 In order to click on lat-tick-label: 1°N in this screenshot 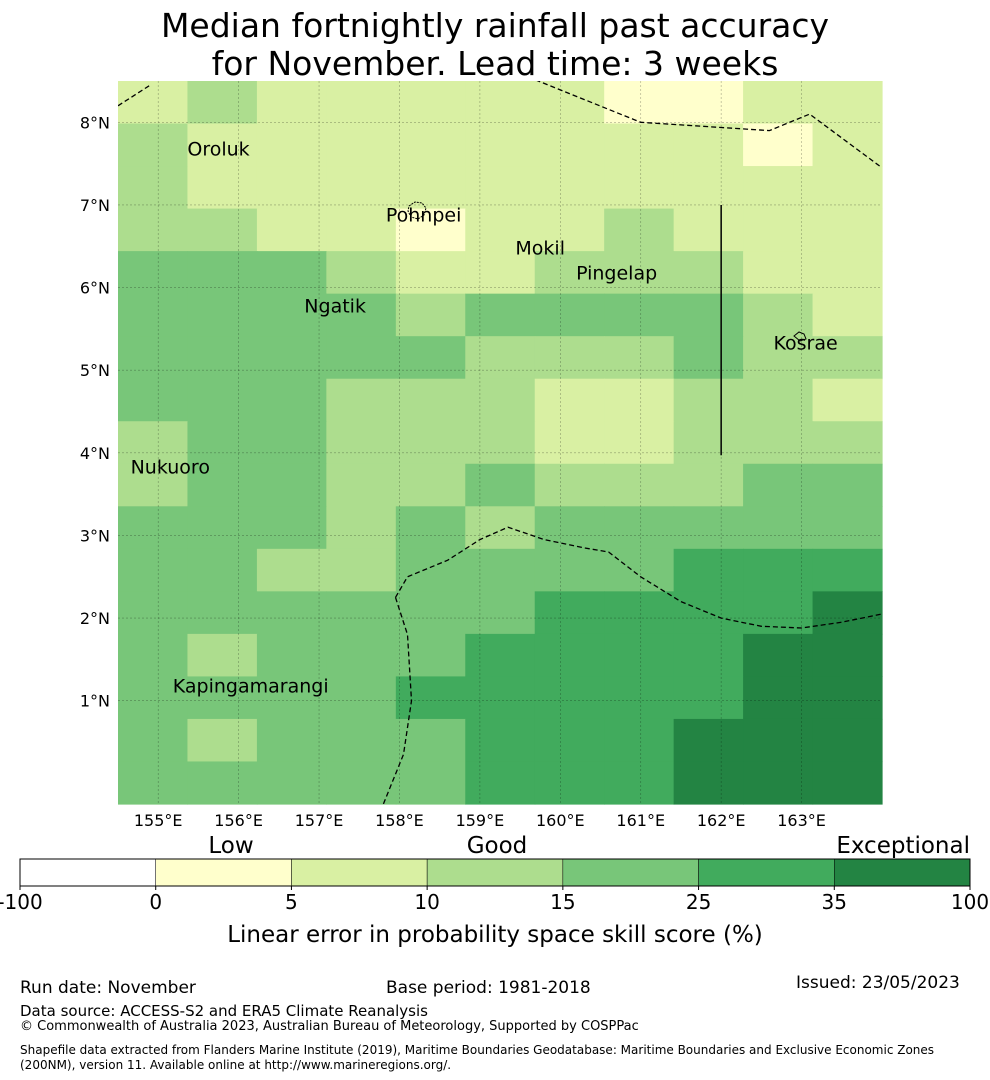, I will do `click(95, 701)`.